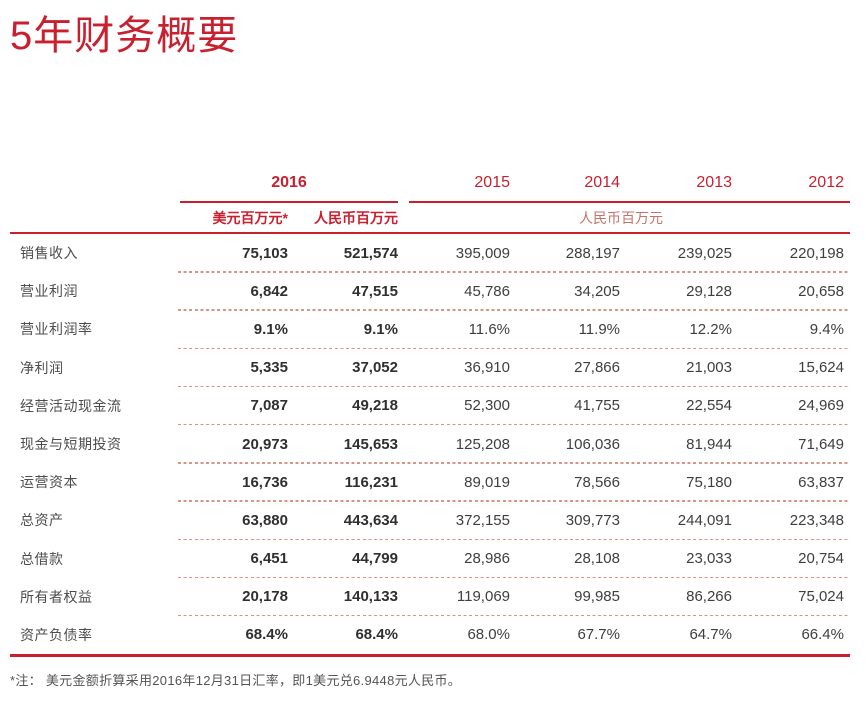  Describe the element at coordinates (71, 444) in the screenshot. I see `row-label: 现金与短期投资` at that location.